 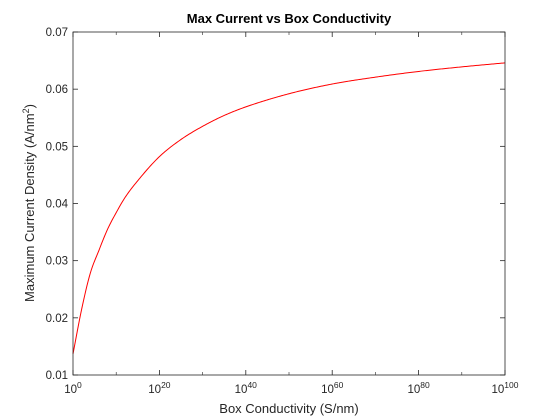 I want to click on y-tick-label: 0.07, so click(x=57, y=33).